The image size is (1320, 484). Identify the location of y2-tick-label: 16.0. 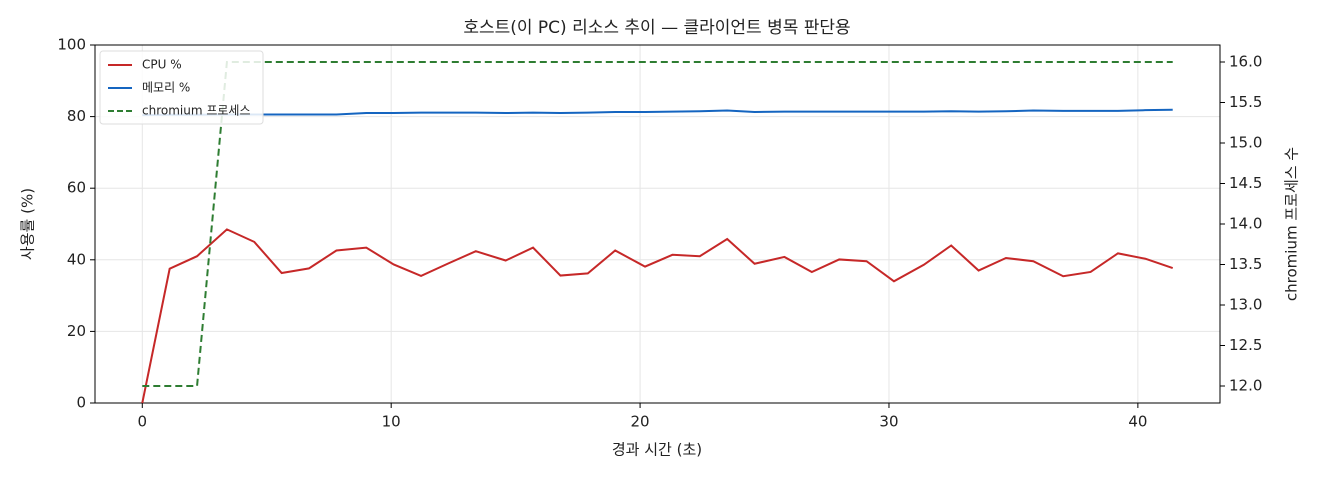
(1245, 62).